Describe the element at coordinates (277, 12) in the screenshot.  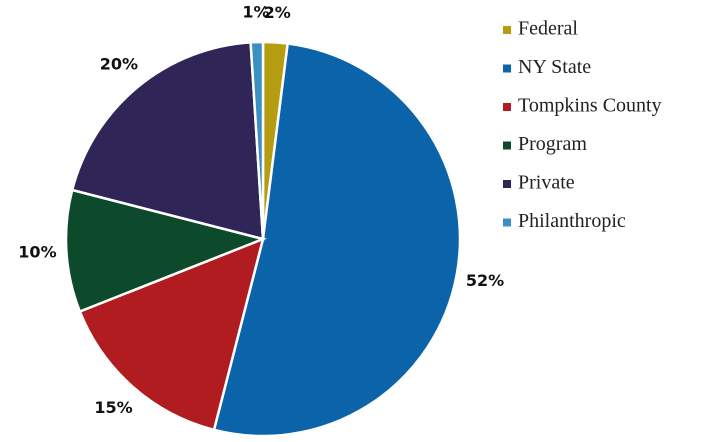
I see `data-label: 2%` at that location.